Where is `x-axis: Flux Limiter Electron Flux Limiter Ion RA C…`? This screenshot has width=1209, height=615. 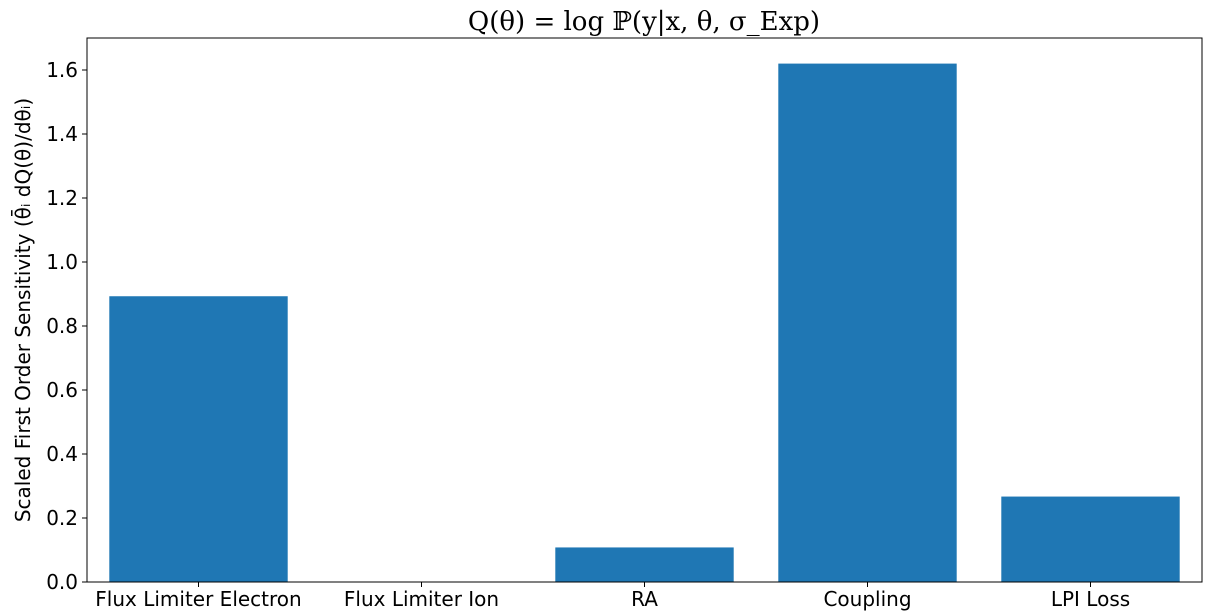
x-axis: Flux Limiter Electron Flux Limiter Ion RA C… is located at coordinates (612, 596).